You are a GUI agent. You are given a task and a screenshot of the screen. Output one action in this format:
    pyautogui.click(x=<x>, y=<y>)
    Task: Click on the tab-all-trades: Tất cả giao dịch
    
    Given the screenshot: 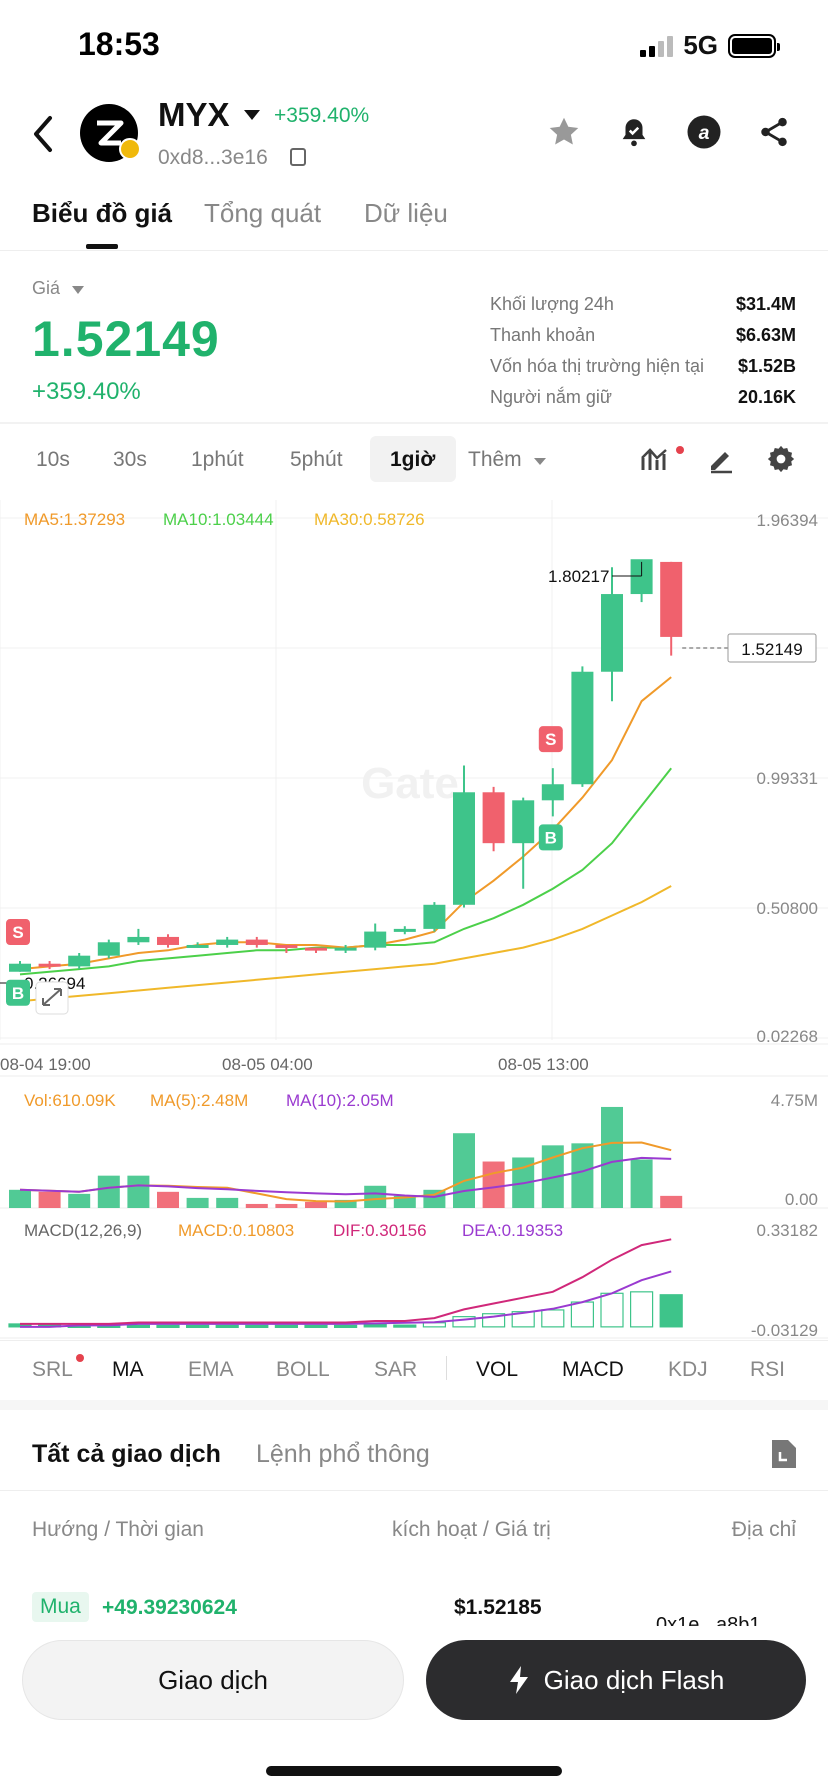 What is the action you would take?
    pyautogui.click(x=126, y=1454)
    